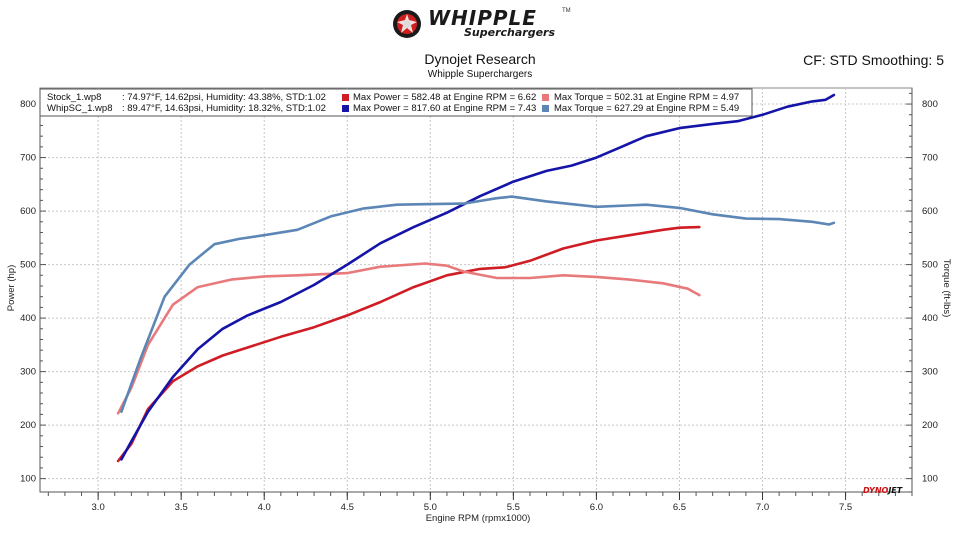 This screenshot has height=540, width=960. Describe the element at coordinates (930, 104) in the screenshot. I see `y-tick-label-right: 800` at that location.